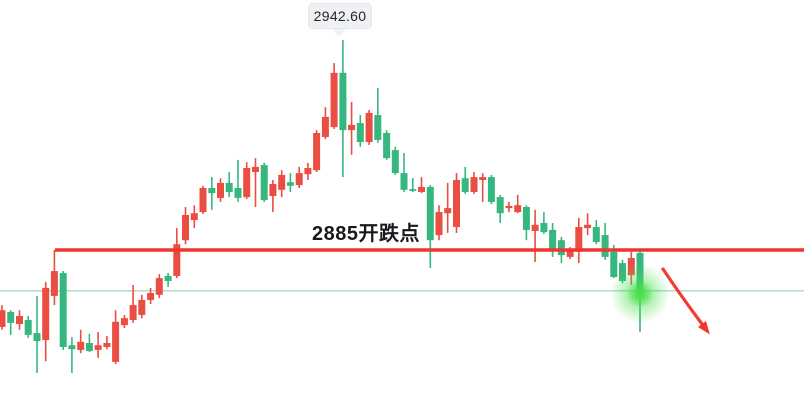  I want to click on price-flag: 2942.60, so click(340, 16).